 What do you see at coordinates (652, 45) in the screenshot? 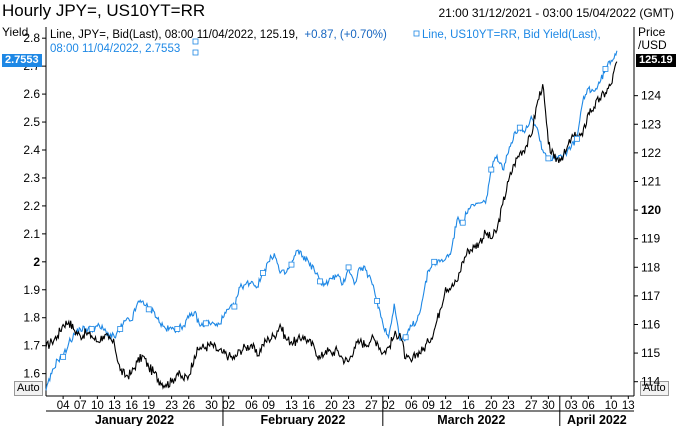
I see `right-axis-title-line2: /USD` at bounding box center [652, 45].